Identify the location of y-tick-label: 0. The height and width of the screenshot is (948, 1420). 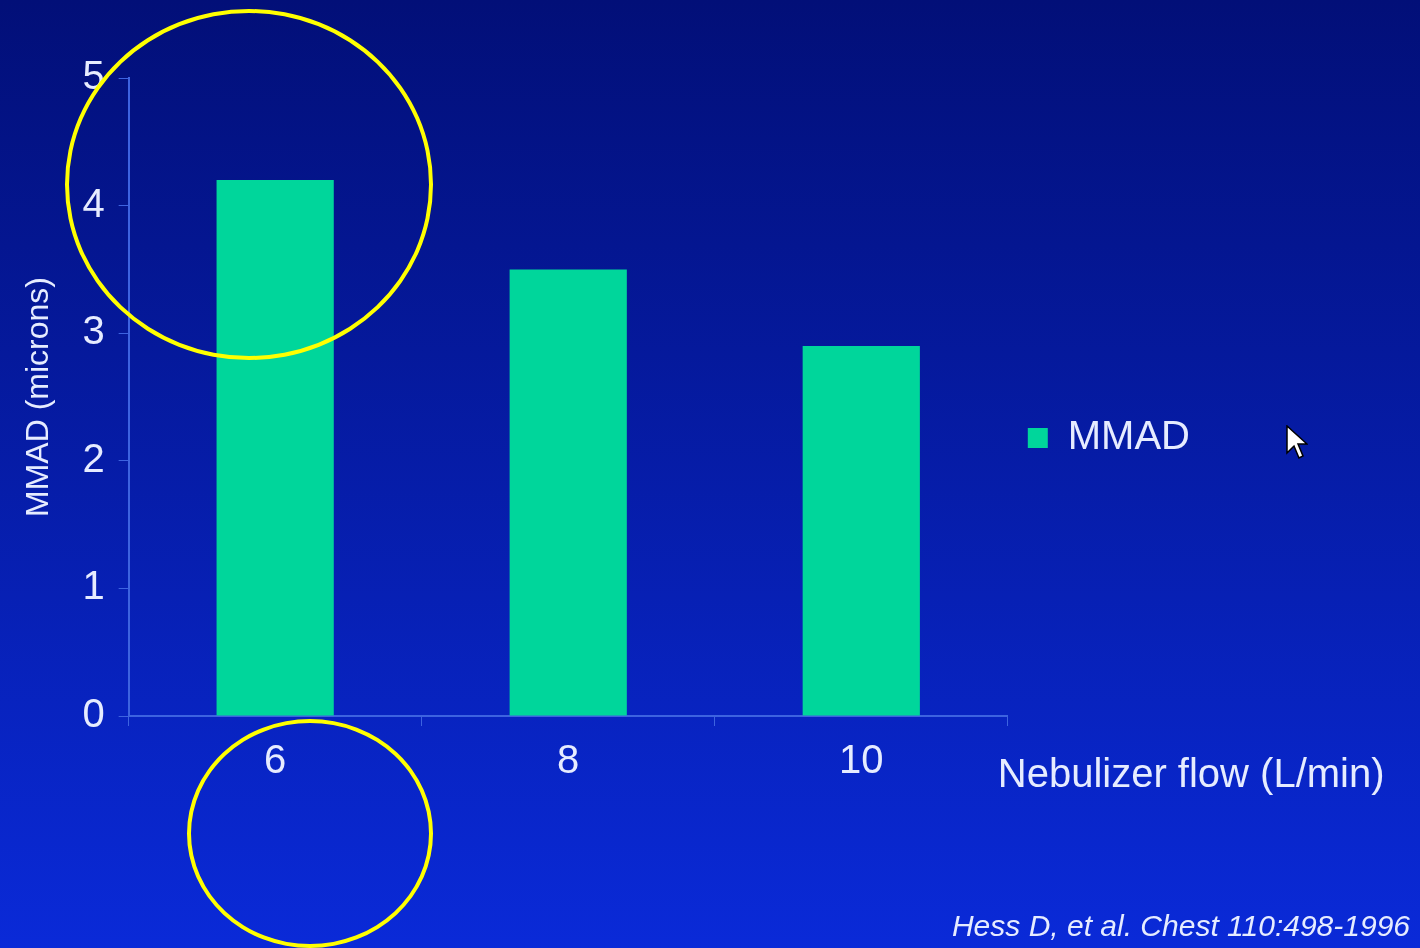
(93, 713).